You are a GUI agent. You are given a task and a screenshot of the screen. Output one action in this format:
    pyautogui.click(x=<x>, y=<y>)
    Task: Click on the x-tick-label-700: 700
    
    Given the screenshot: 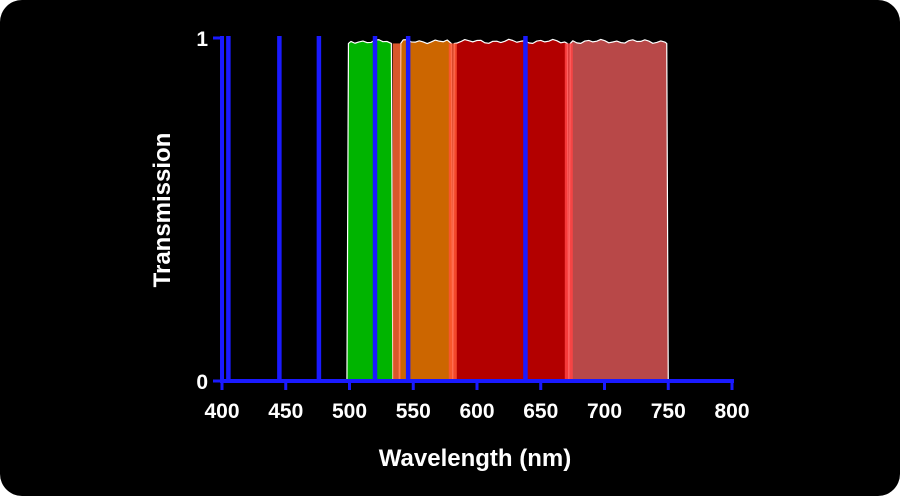 What is the action you would take?
    pyautogui.click(x=604, y=411)
    